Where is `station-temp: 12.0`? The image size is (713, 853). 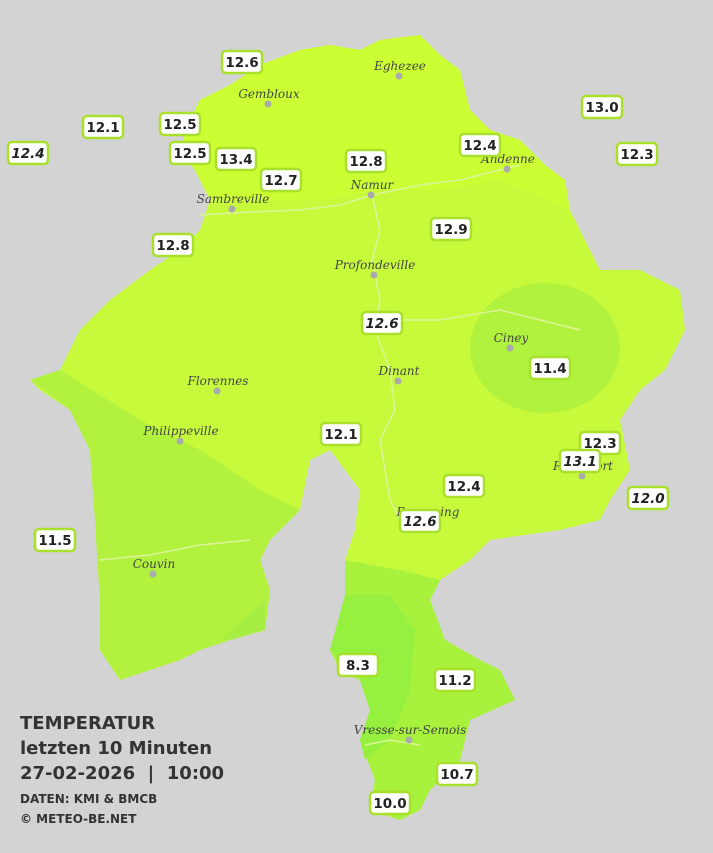
station-temp: 12.0 is located at coordinates (647, 499).